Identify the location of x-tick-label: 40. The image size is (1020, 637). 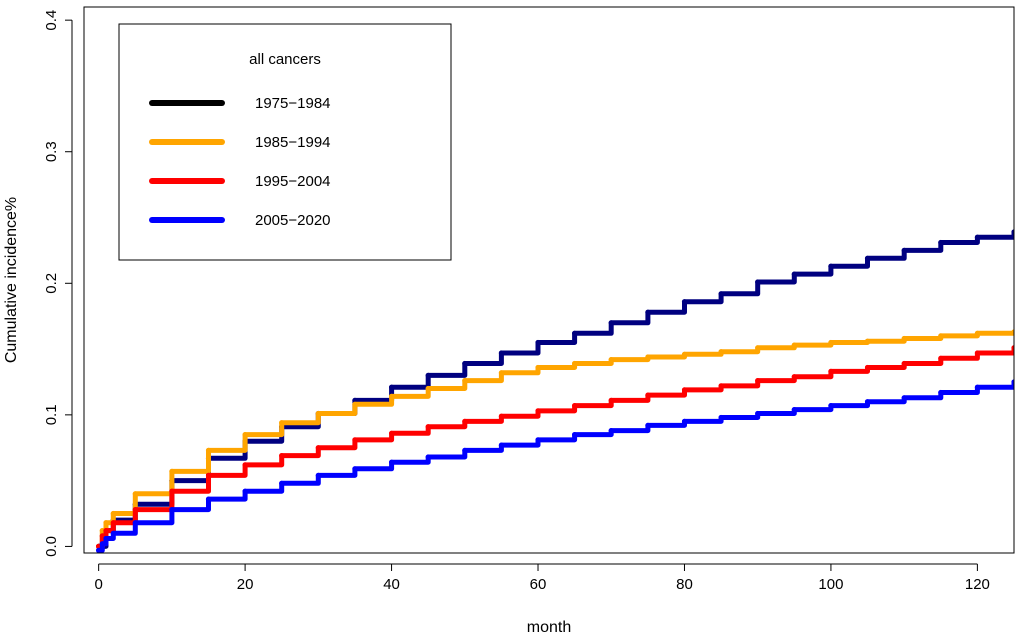
(391, 584).